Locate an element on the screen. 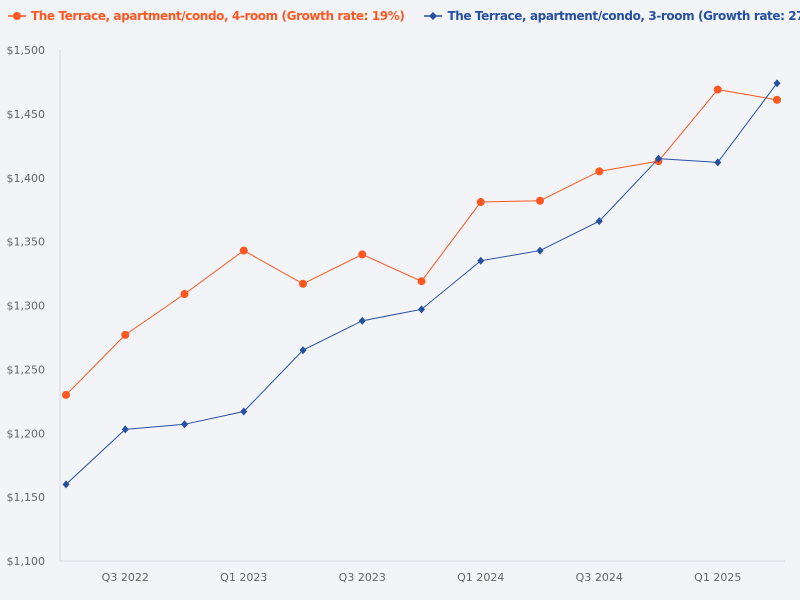 The image size is (800, 600). y-tick-label: $1,500 is located at coordinates (26, 50).